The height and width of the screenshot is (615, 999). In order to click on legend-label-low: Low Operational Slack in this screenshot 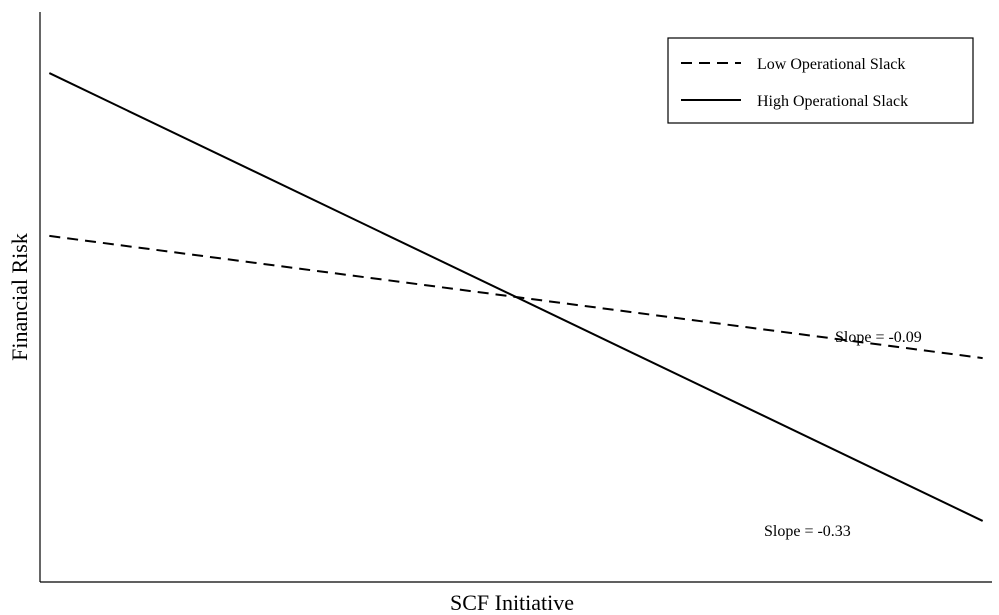, I will do `click(831, 64)`.